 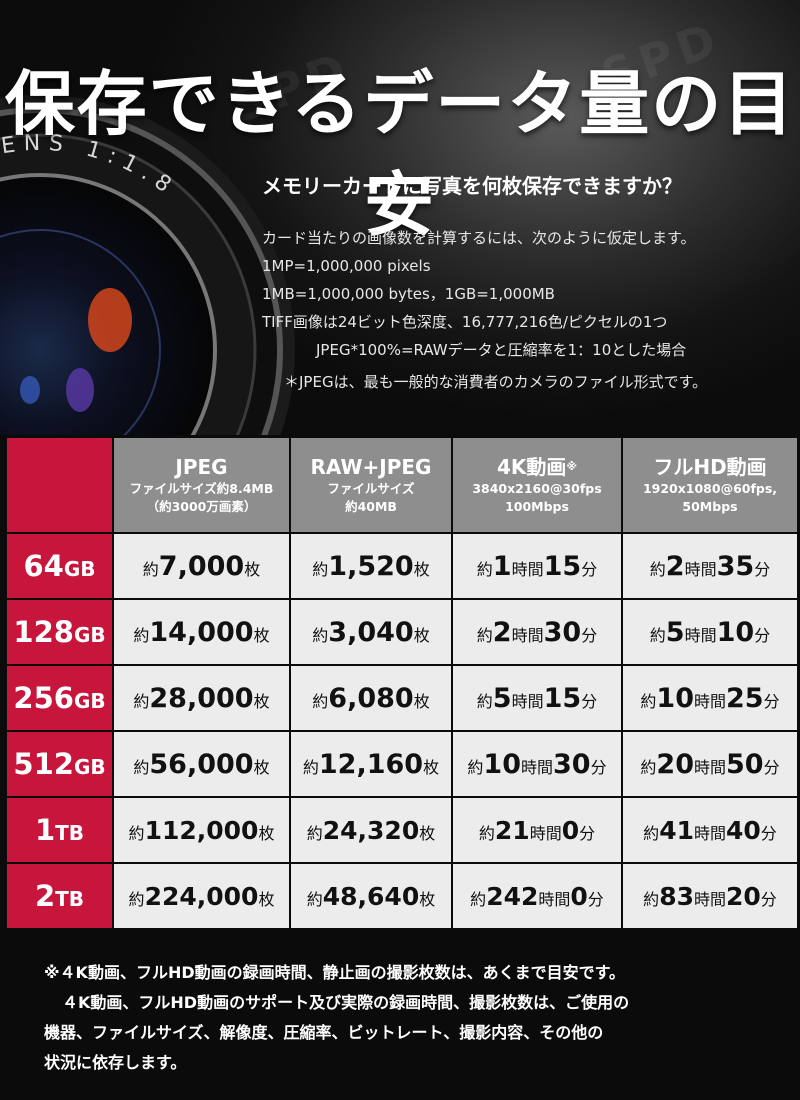 I want to click on 4k-time-cell: 約5時間15分, so click(x=537, y=698).